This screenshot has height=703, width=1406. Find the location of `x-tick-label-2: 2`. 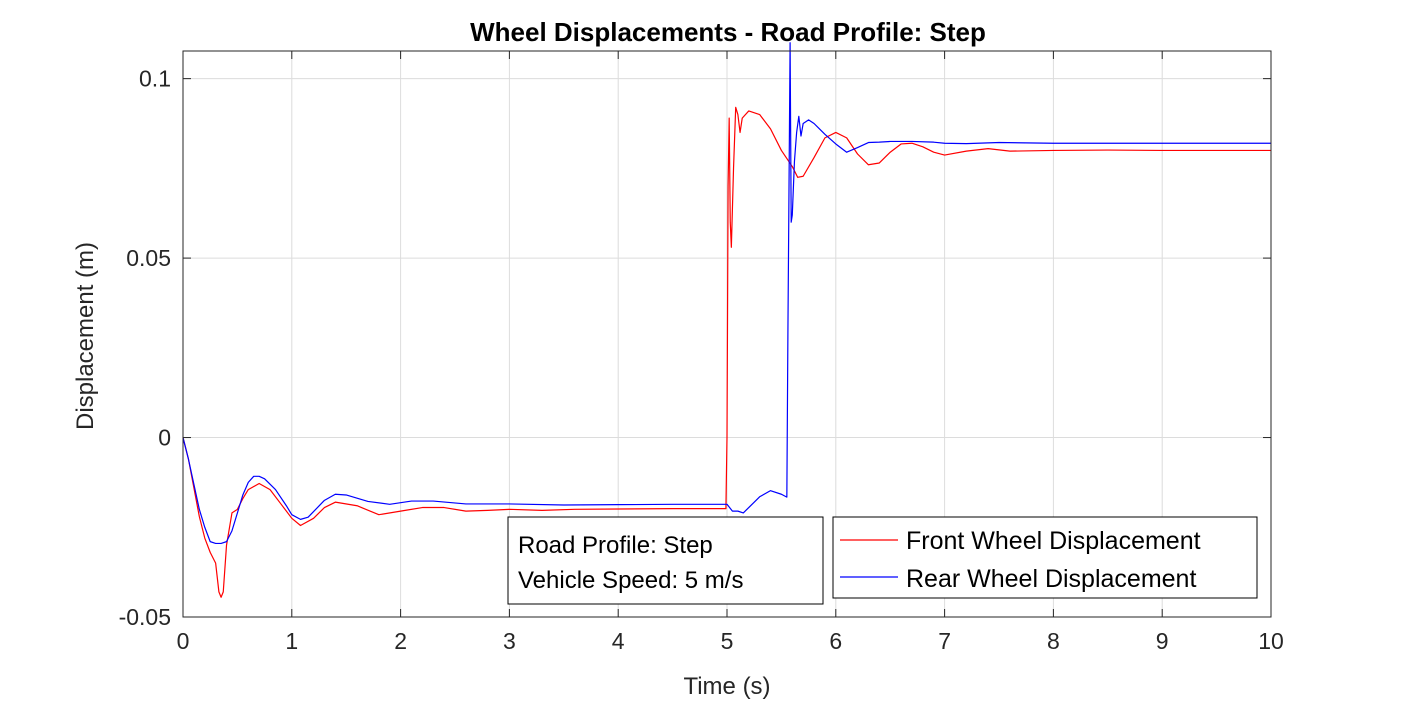

x-tick-label-2: 2 is located at coordinates (400, 641).